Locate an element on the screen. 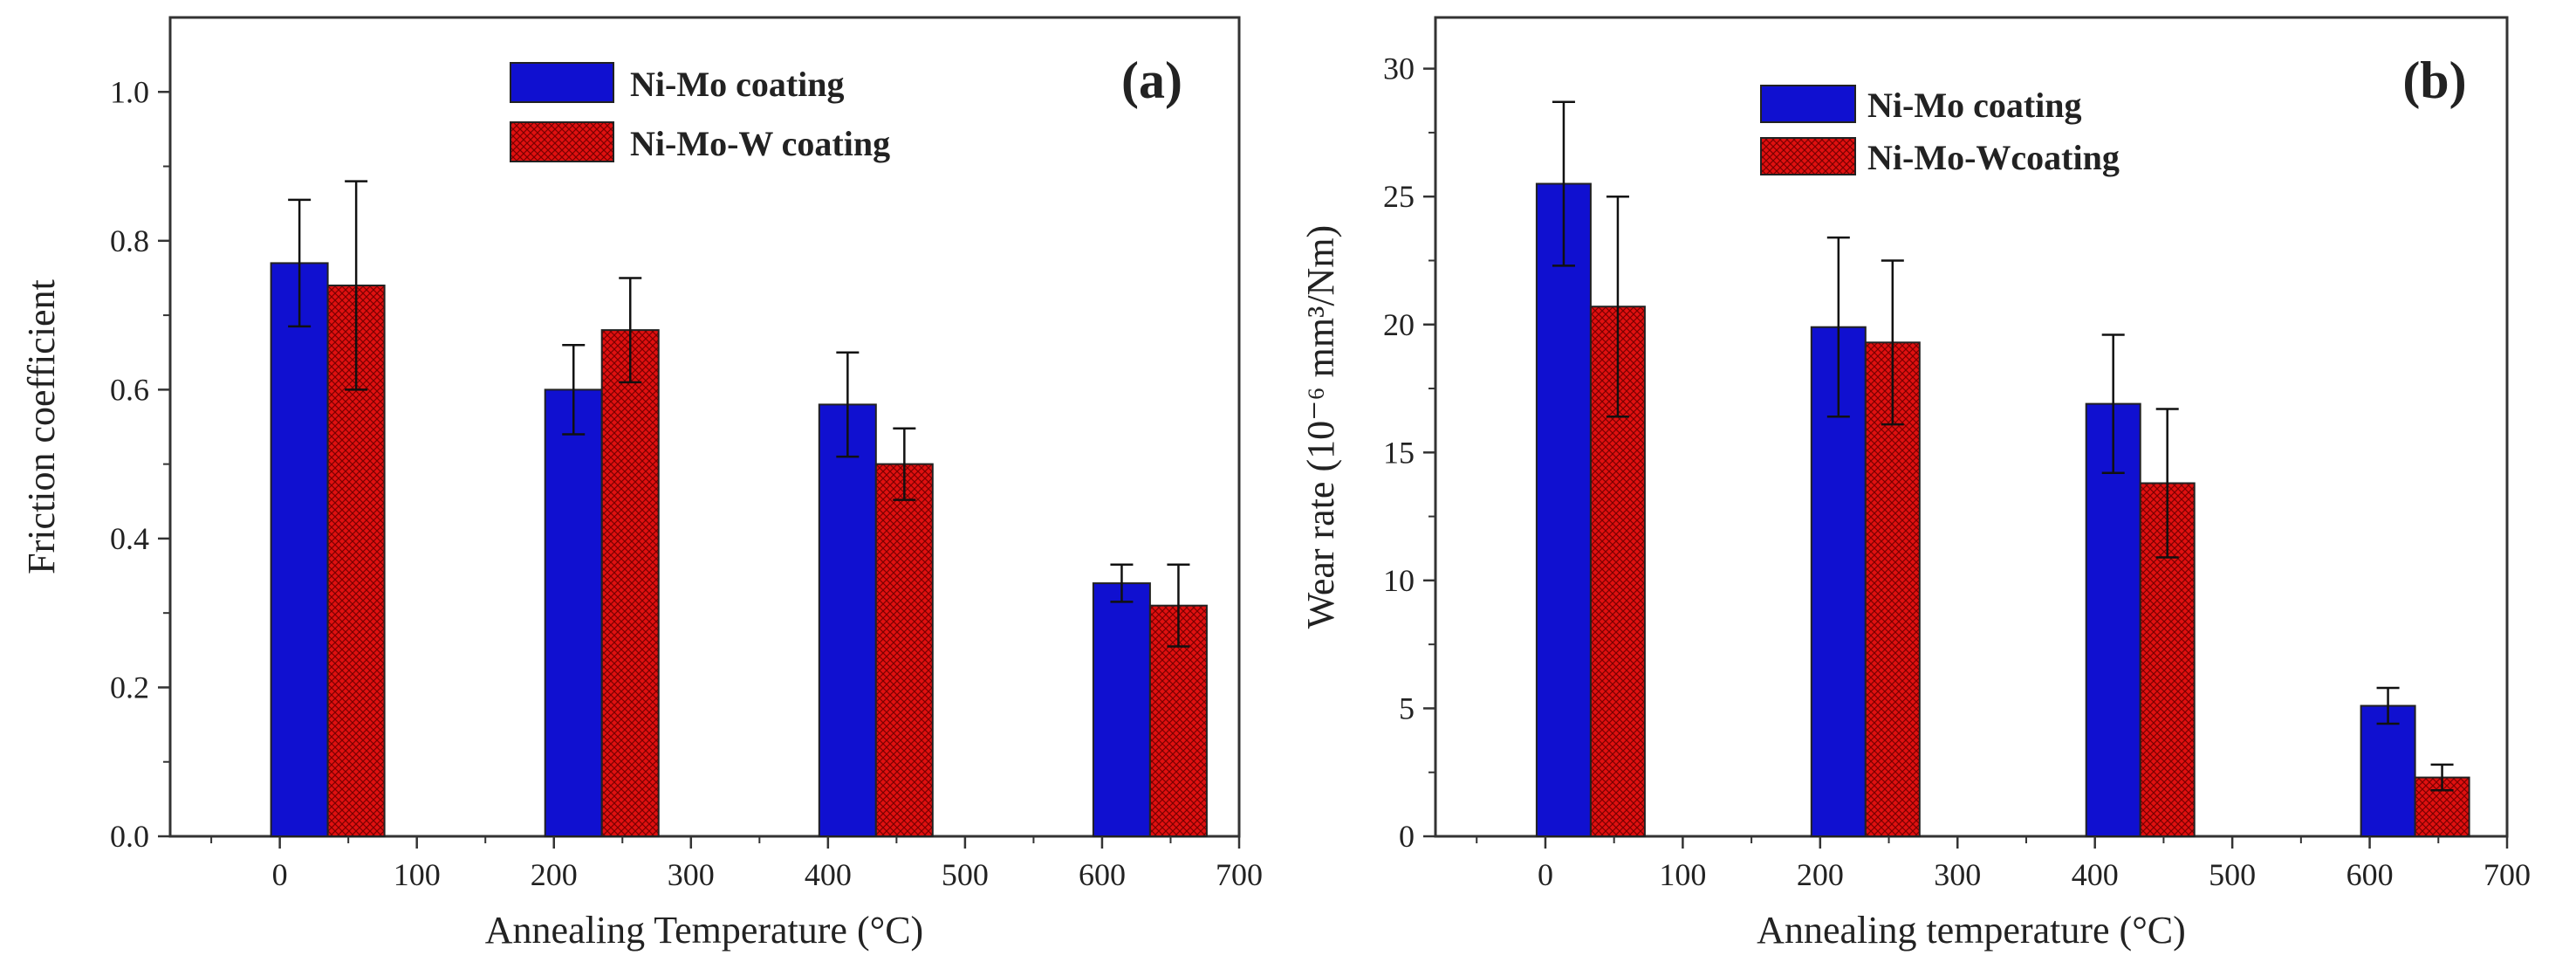 Image resolution: width=2576 pixels, height=969 pixels. panel-label: (b) is located at coordinates (2434, 80).